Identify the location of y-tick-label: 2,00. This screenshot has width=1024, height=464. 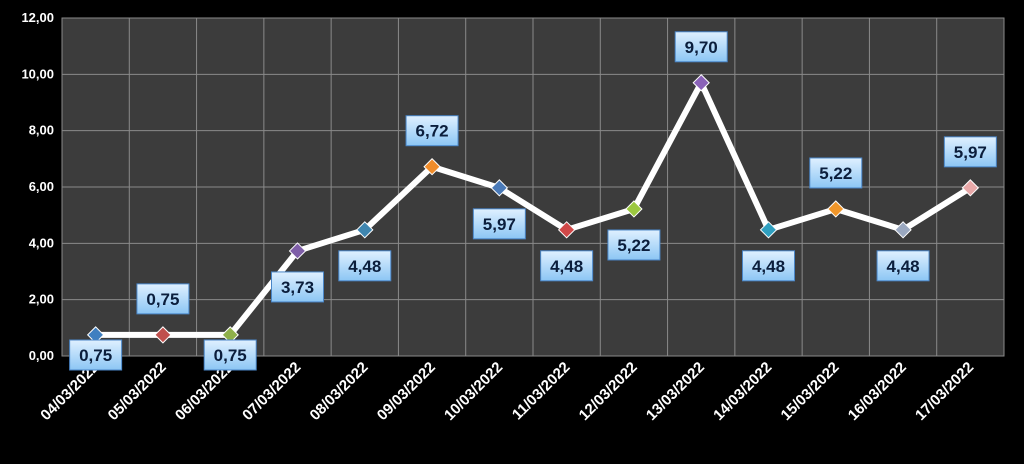
(41, 299).